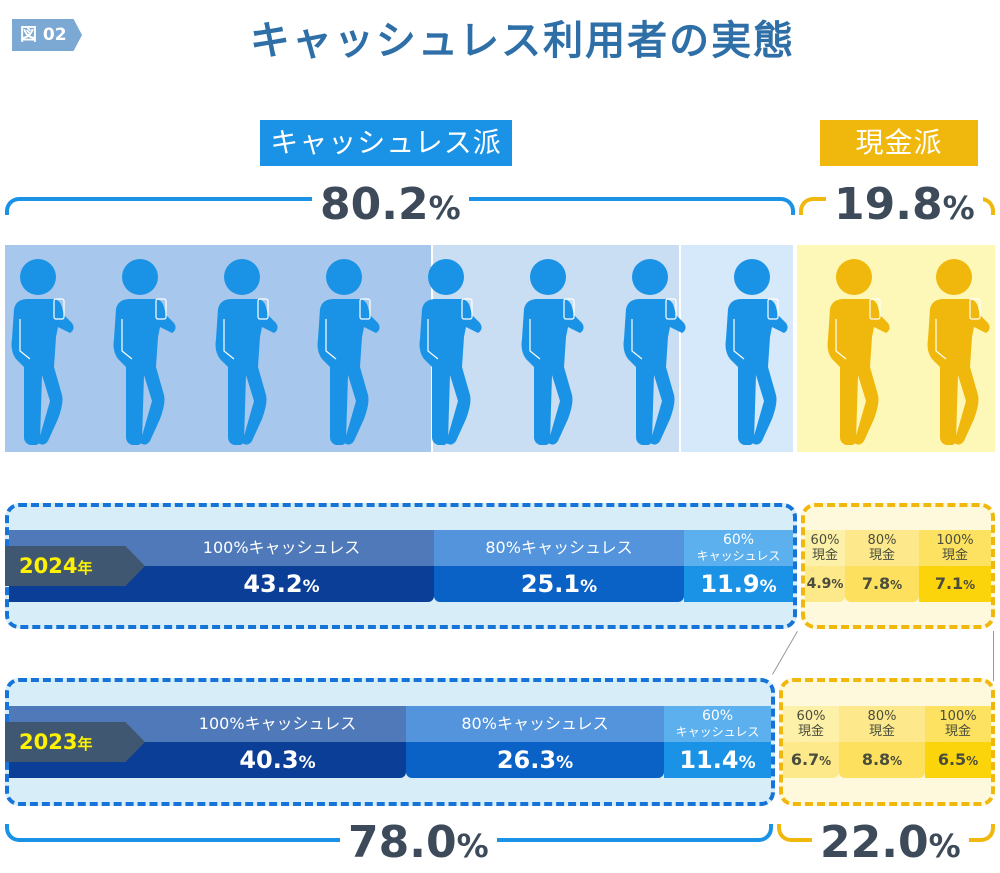 The image size is (1000, 873). I want to click on bar-segment-60-cash: 60% 現金 6.7%, so click(811, 742).